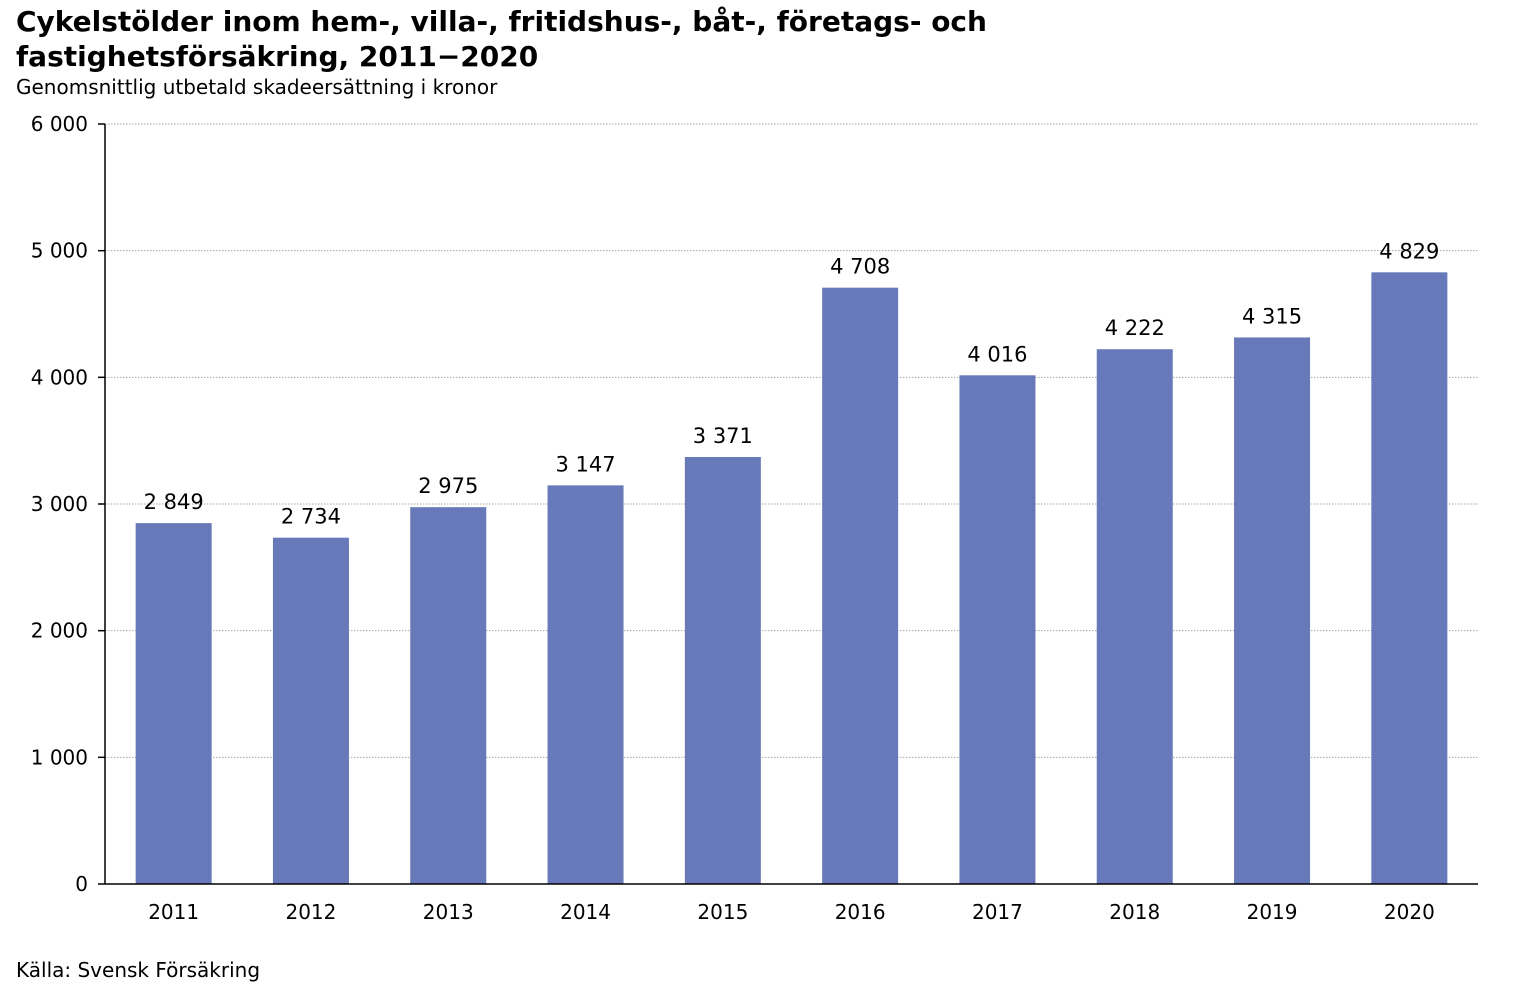 This screenshot has height=996, width=1526. I want to click on y-tick-label: 0, so click(81, 884).